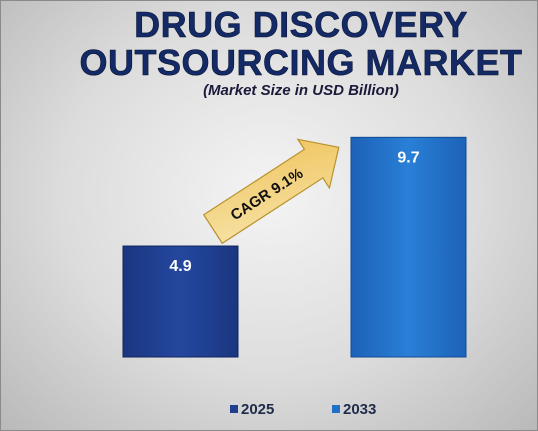 The image size is (538, 431). Describe the element at coordinates (301, 90) in the screenshot. I see `chart-subtitle: (Market Size in USD Billion)` at that location.